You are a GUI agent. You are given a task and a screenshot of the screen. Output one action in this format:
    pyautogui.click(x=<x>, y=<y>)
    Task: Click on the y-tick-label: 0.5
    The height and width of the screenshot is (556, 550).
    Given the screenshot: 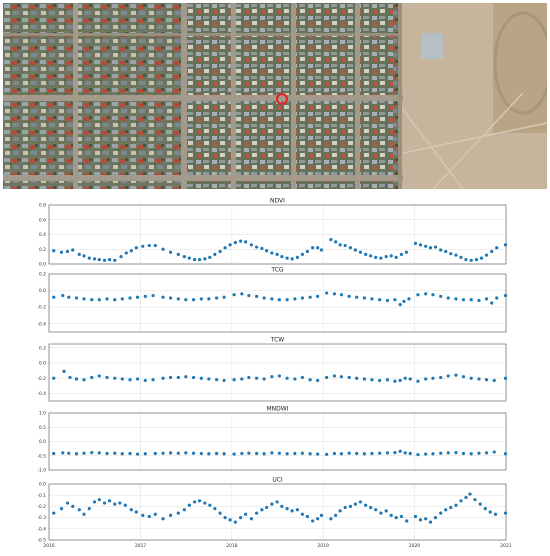 What is the action you would take?
    pyautogui.click(x=42, y=428)
    